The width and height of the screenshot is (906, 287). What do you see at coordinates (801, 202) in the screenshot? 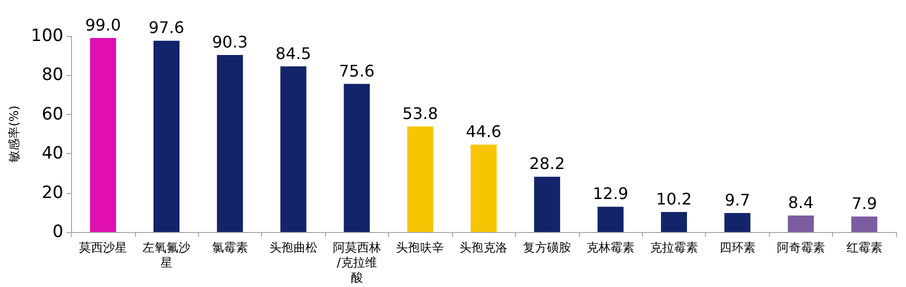
I see `data-label: 8.4` at bounding box center [801, 202].